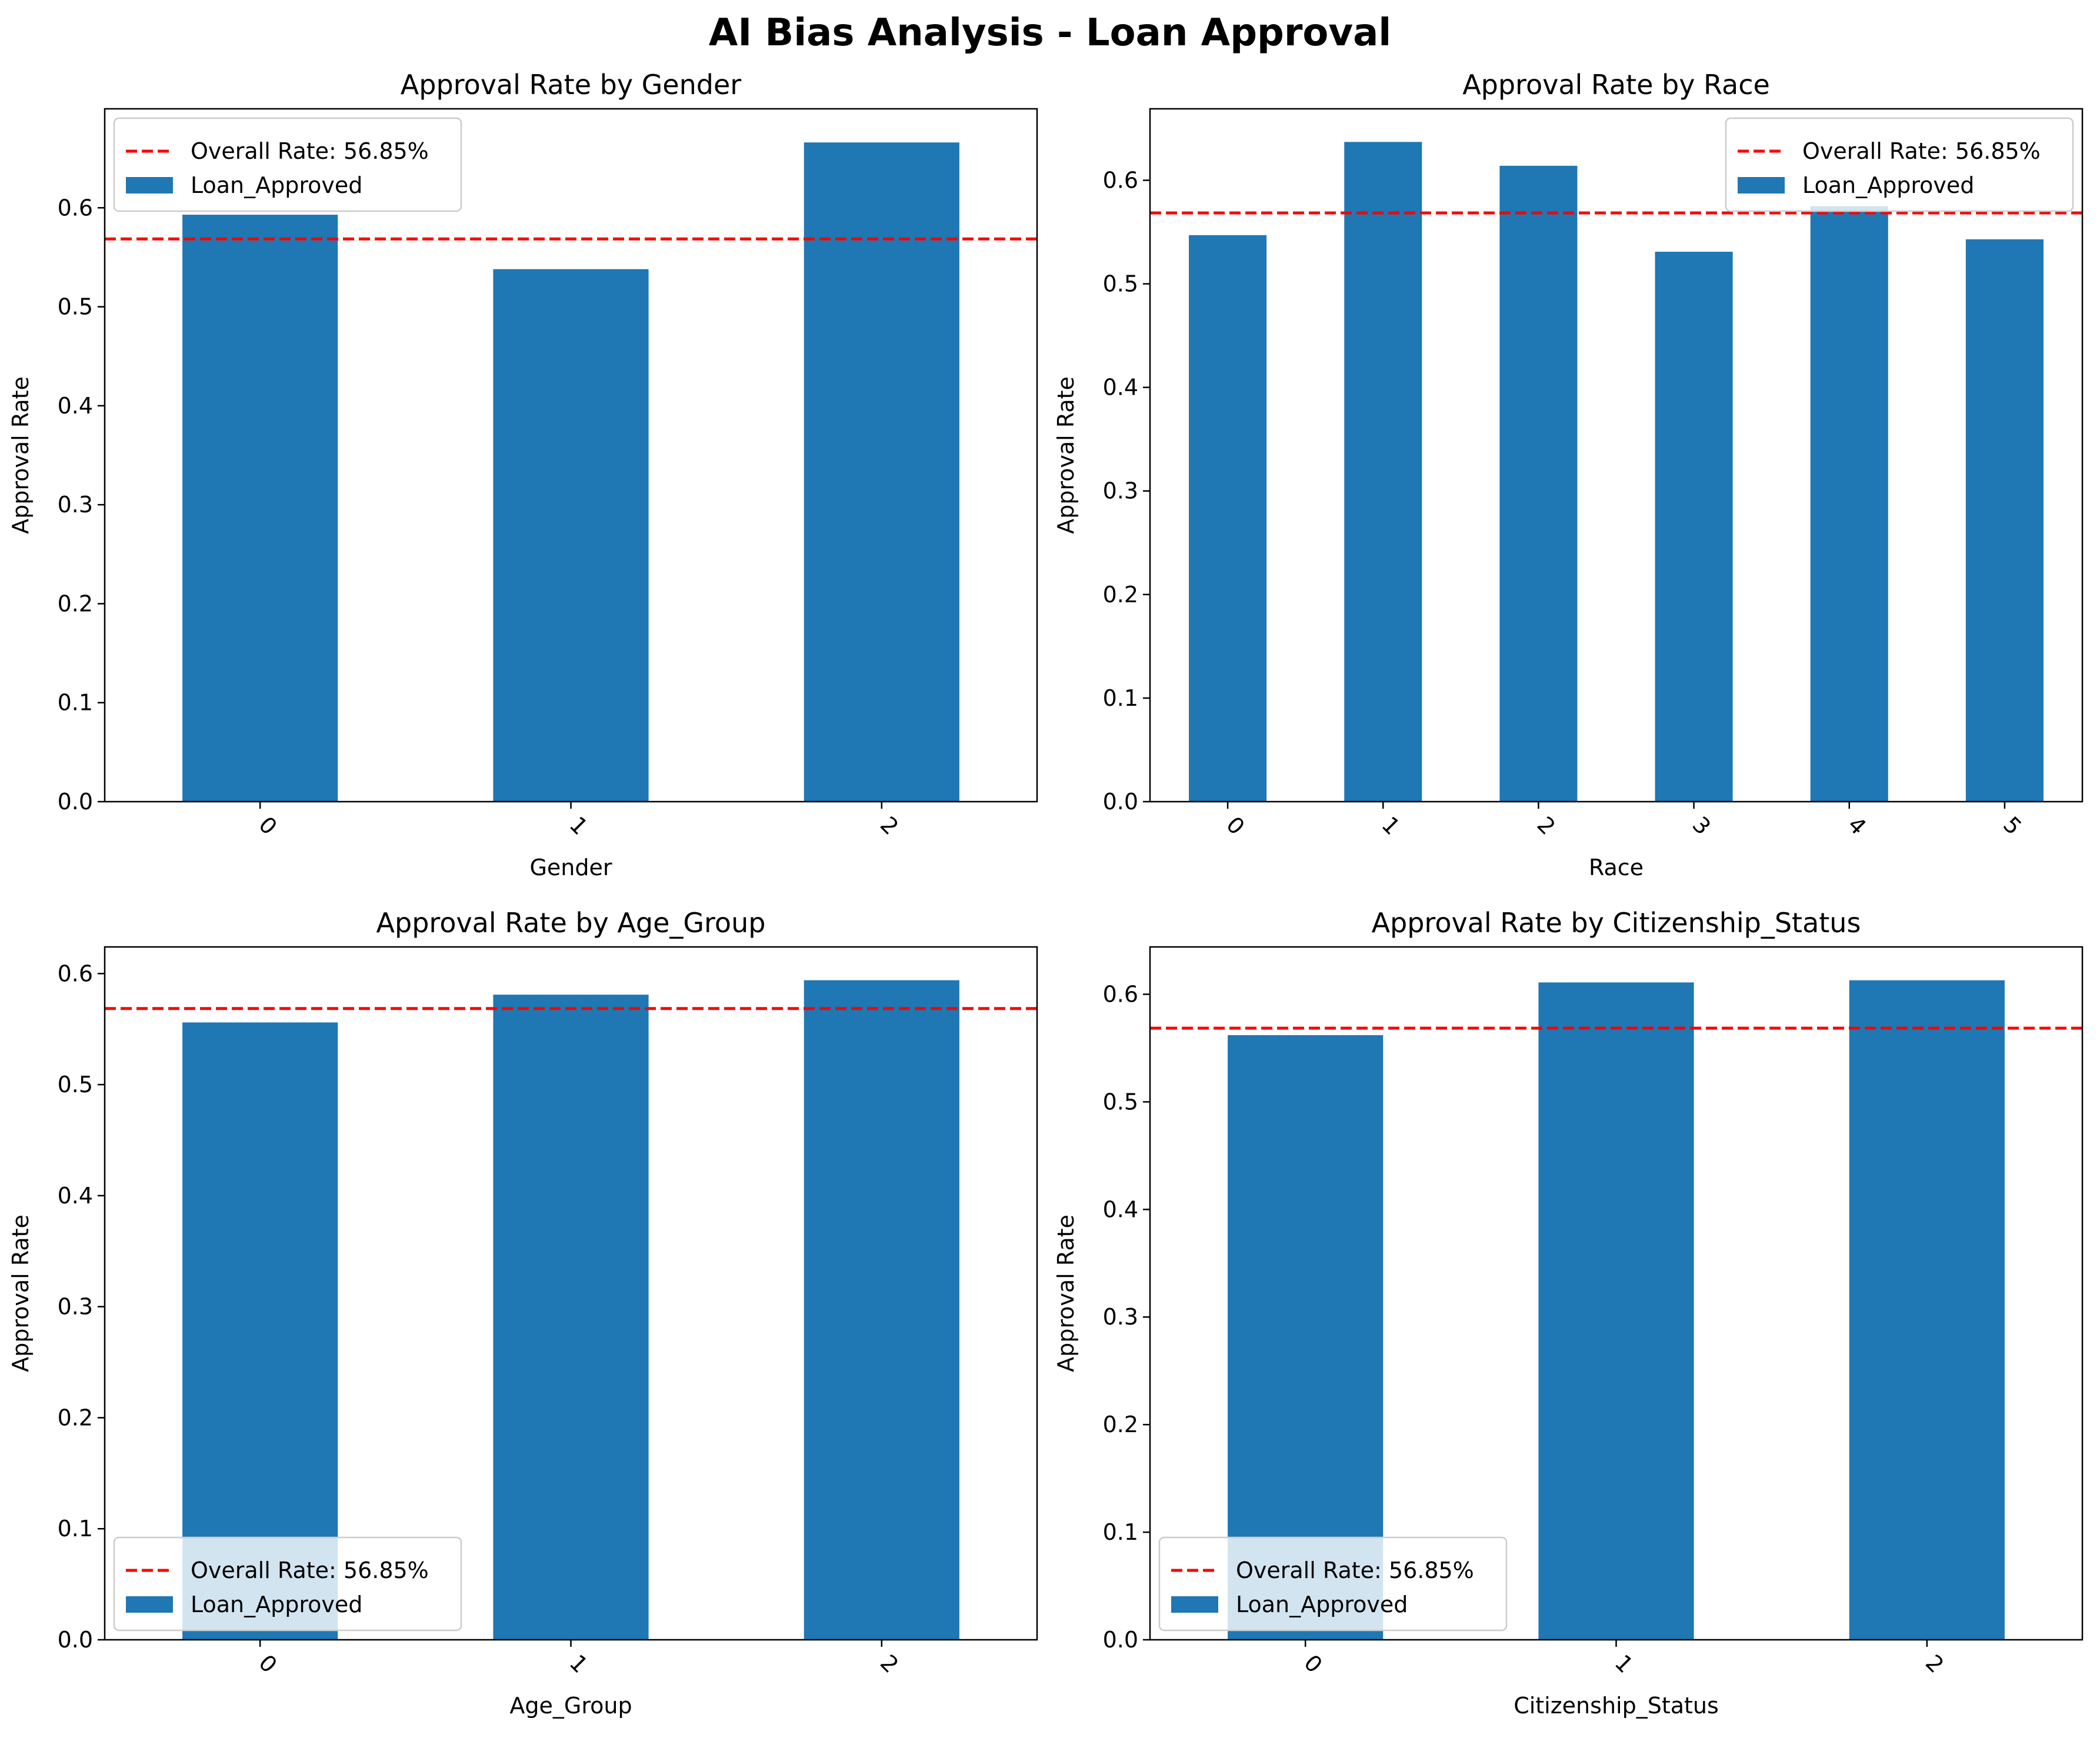  What do you see at coordinates (570, 1706) in the screenshot?
I see `x-axis-label: Age_Group` at bounding box center [570, 1706].